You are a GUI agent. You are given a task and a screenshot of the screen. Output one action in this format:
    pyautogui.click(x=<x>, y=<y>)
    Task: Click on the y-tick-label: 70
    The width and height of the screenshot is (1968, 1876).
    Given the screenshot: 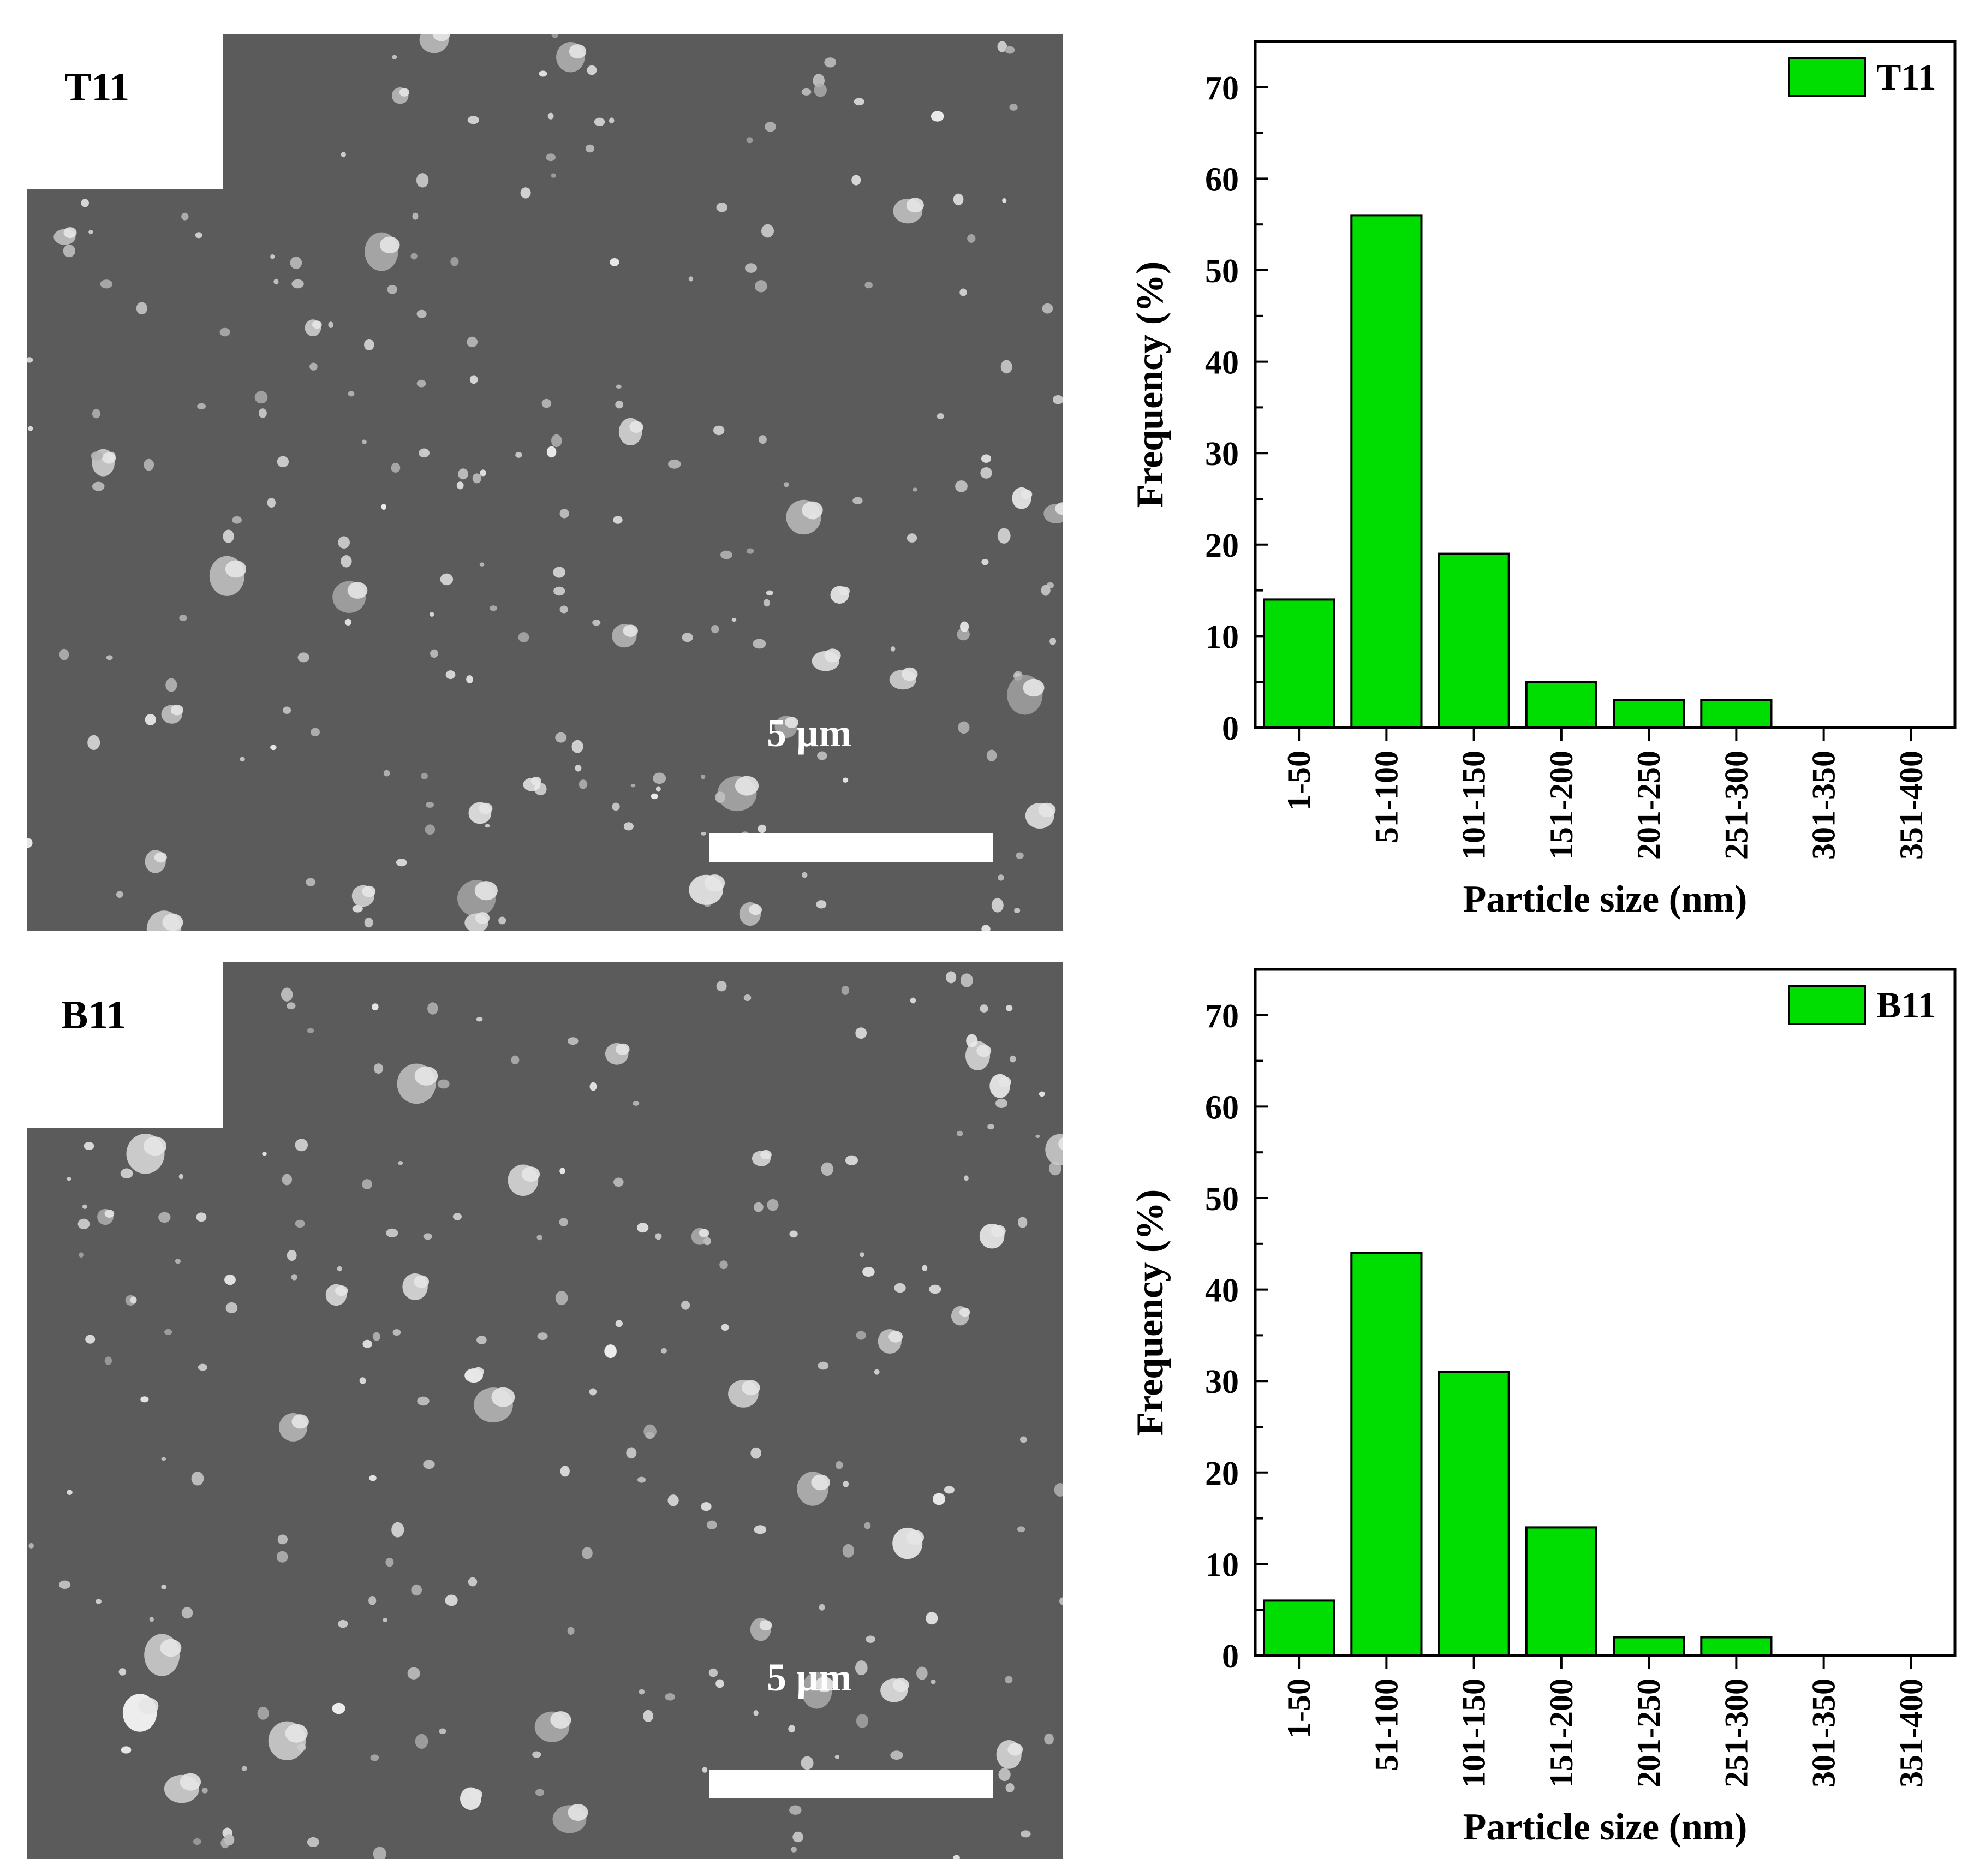 What is the action you would take?
    pyautogui.click(x=1222, y=88)
    